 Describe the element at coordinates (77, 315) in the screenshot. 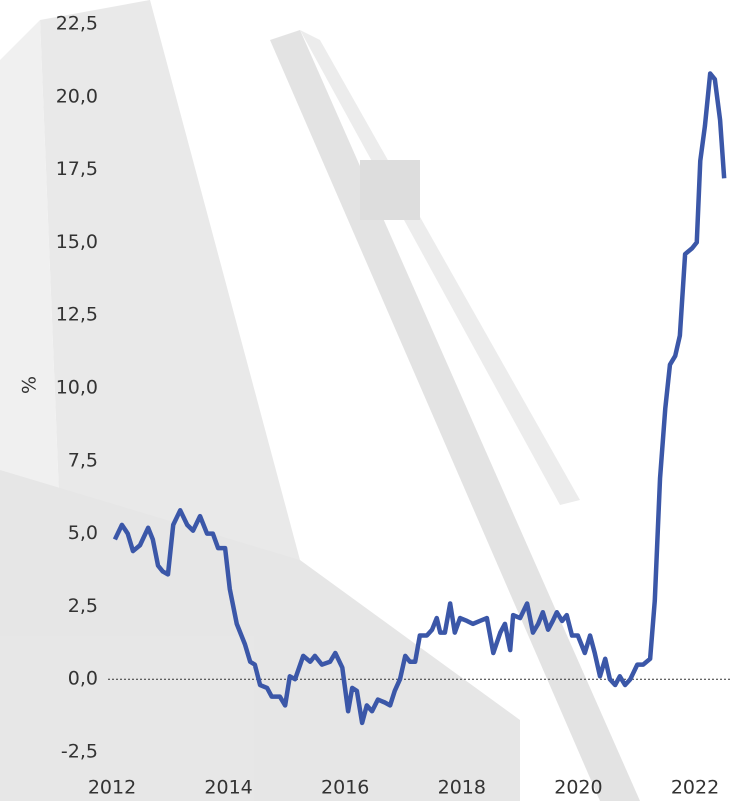

I see `y-tick-label: 12,5` at that location.